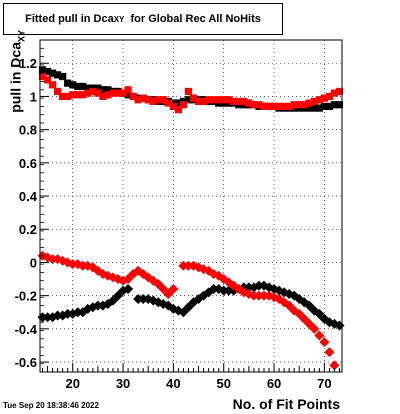 Image resolution: width=400 pixels, height=414 pixels. Describe the element at coordinates (28, 229) in the screenshot. I see `y-tick-label: 0.2` at that location.